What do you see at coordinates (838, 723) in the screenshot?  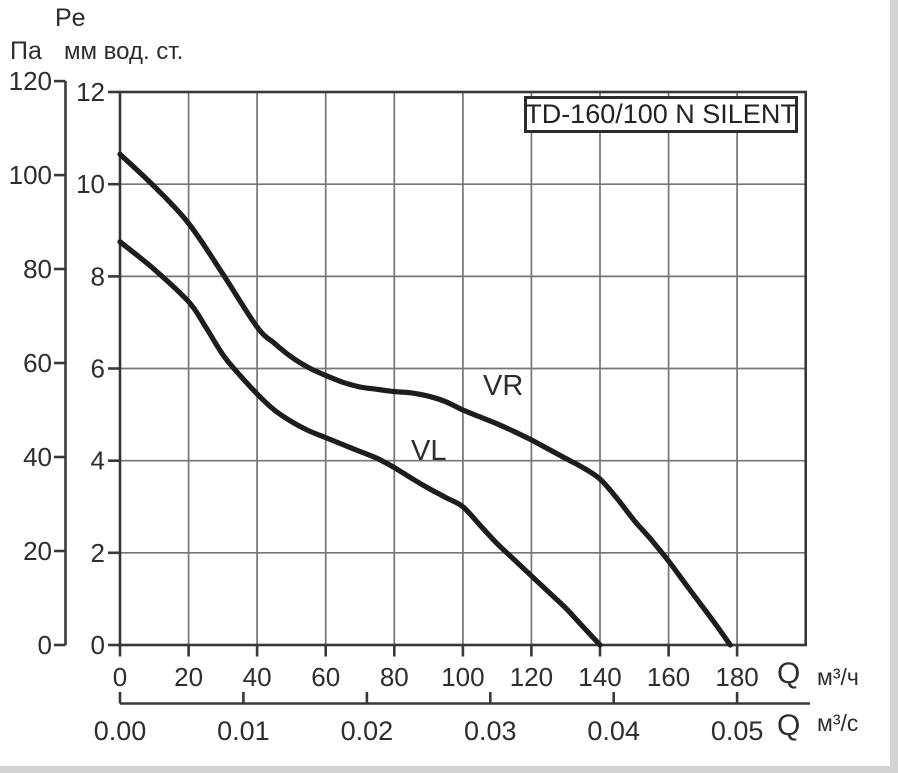 I see `flow-unit-second: м³/с` at bounding box center [838, 723].